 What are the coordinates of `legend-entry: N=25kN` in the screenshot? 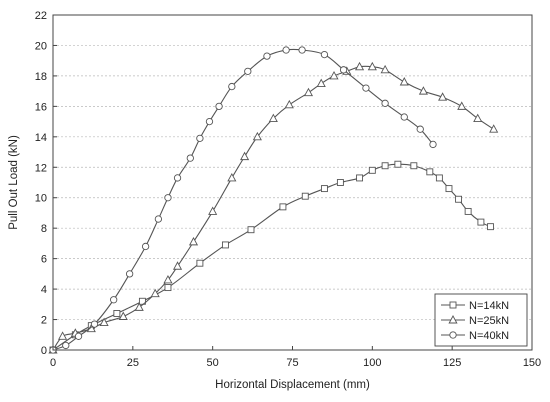 It's located at (475, 321).